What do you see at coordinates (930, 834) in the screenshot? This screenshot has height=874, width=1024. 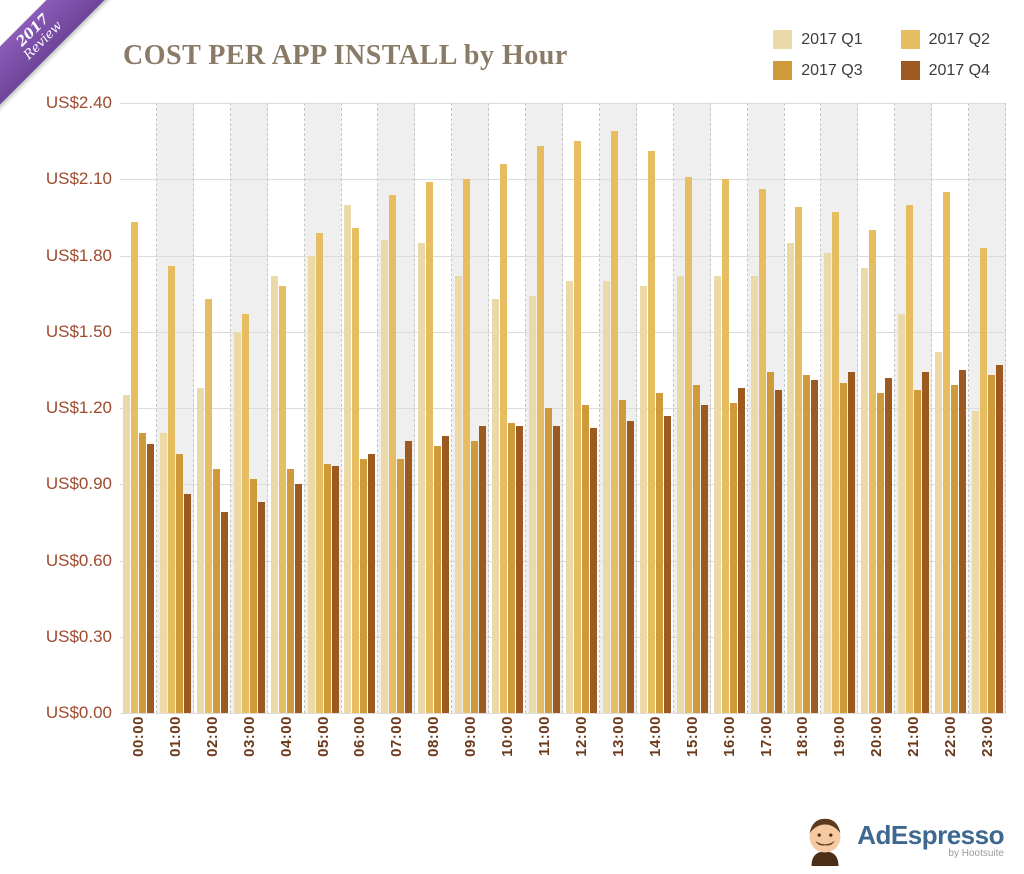 I see `brand-name: AdEspresso` at bounding box center [930, 834].